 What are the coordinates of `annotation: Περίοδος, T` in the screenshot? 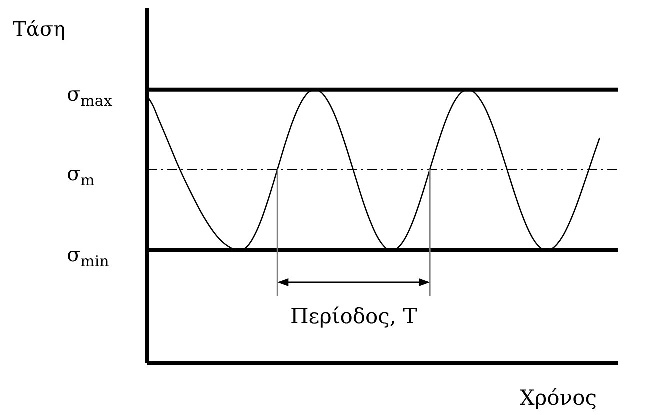 It's located at (354, 316).